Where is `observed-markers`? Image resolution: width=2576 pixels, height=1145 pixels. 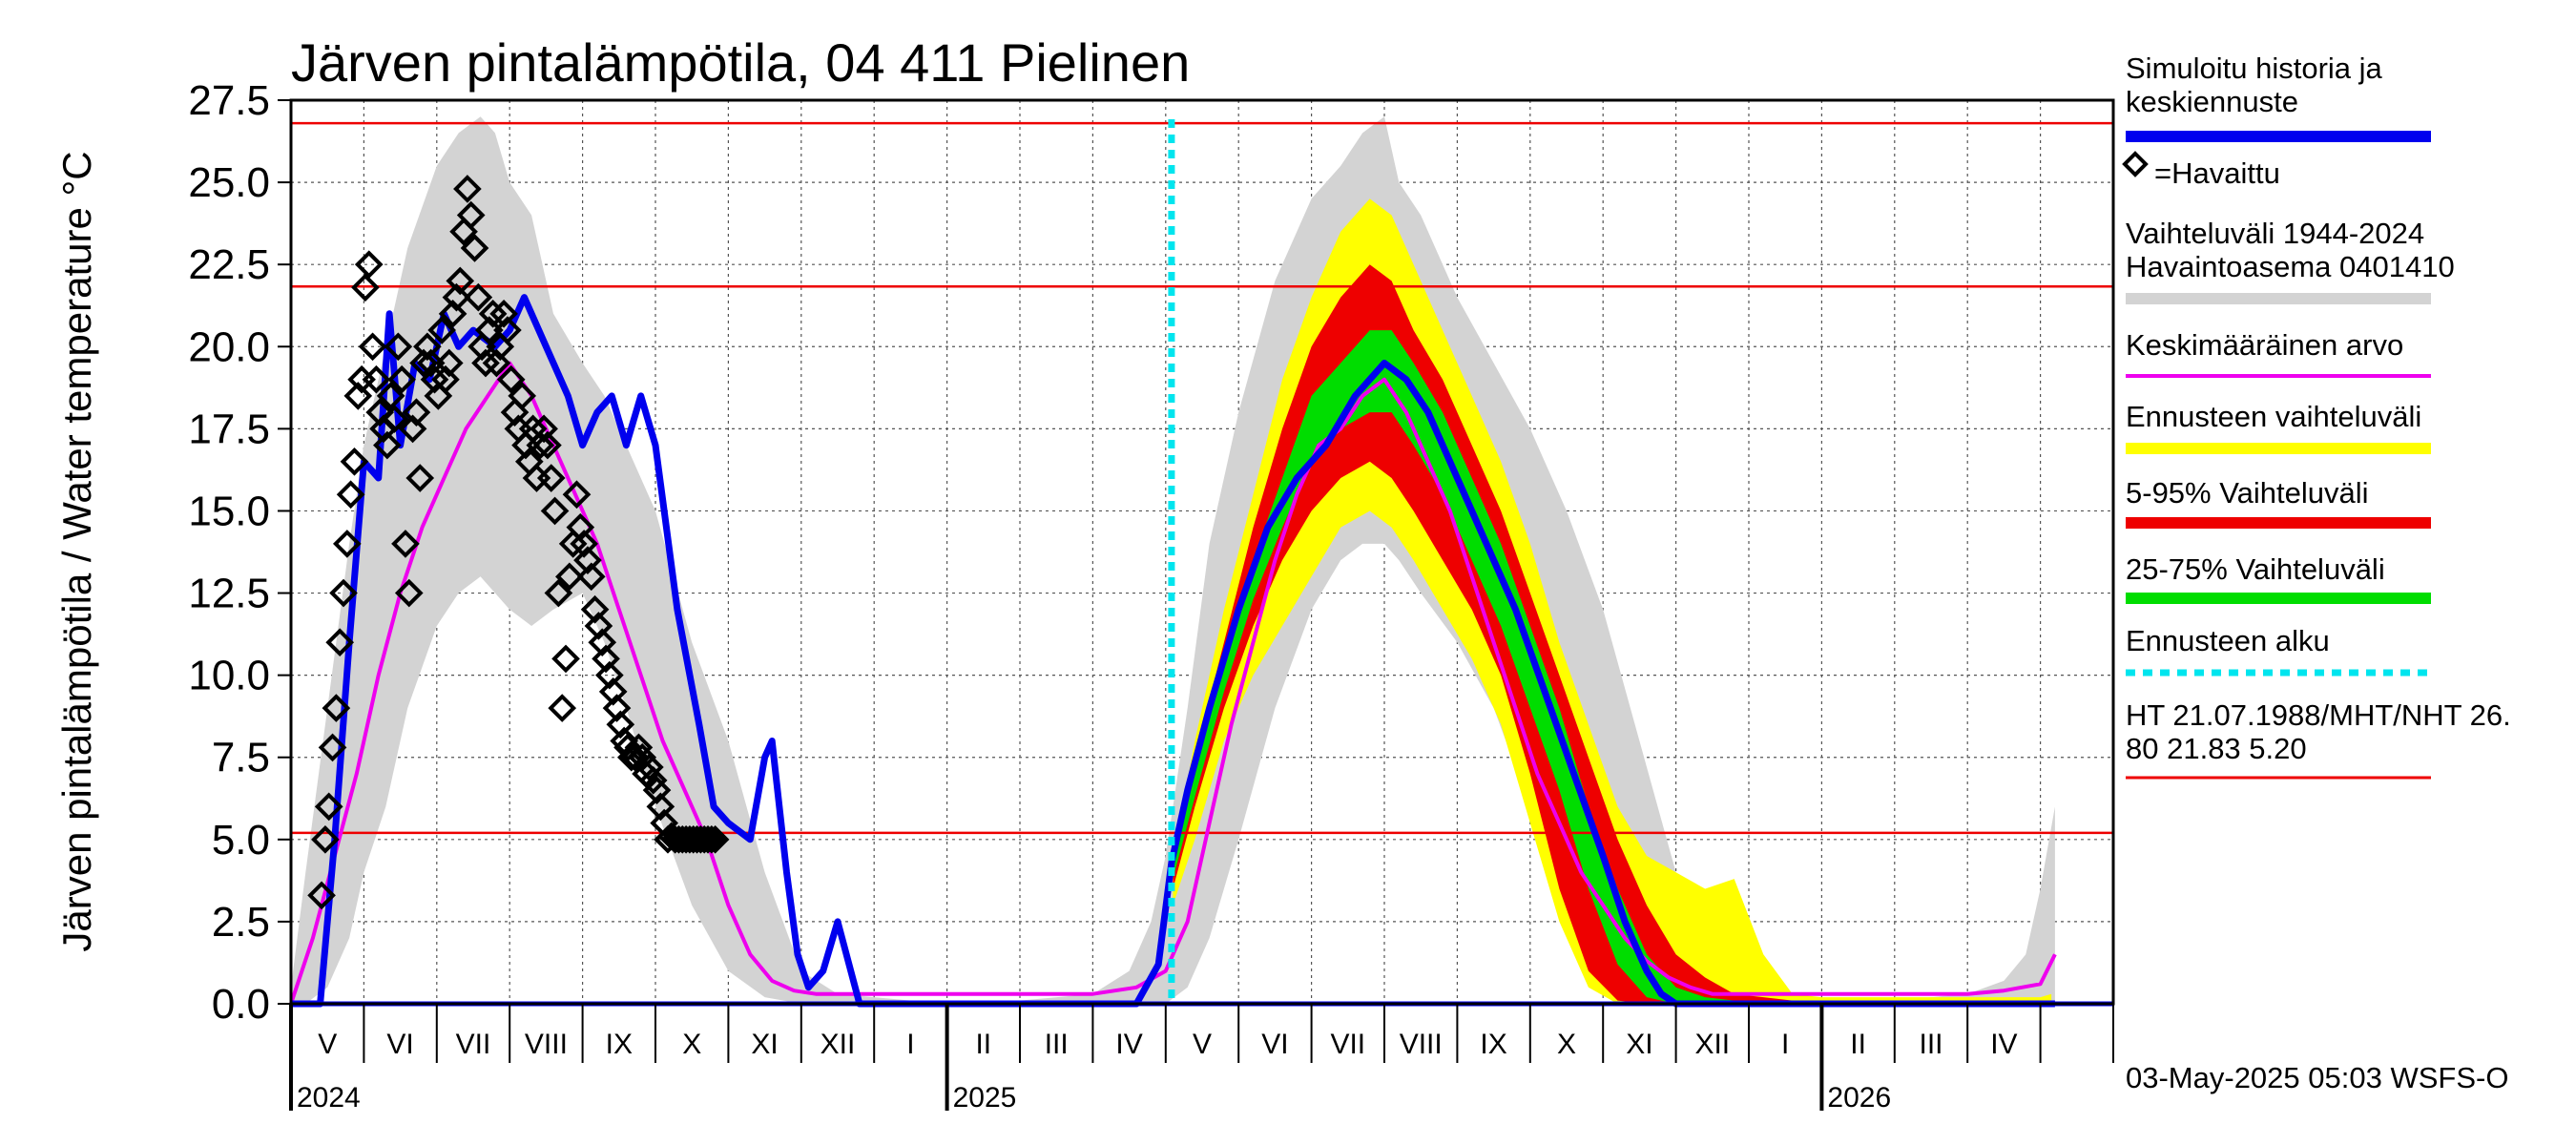 observed-markers is located at coordinates (518, 542).